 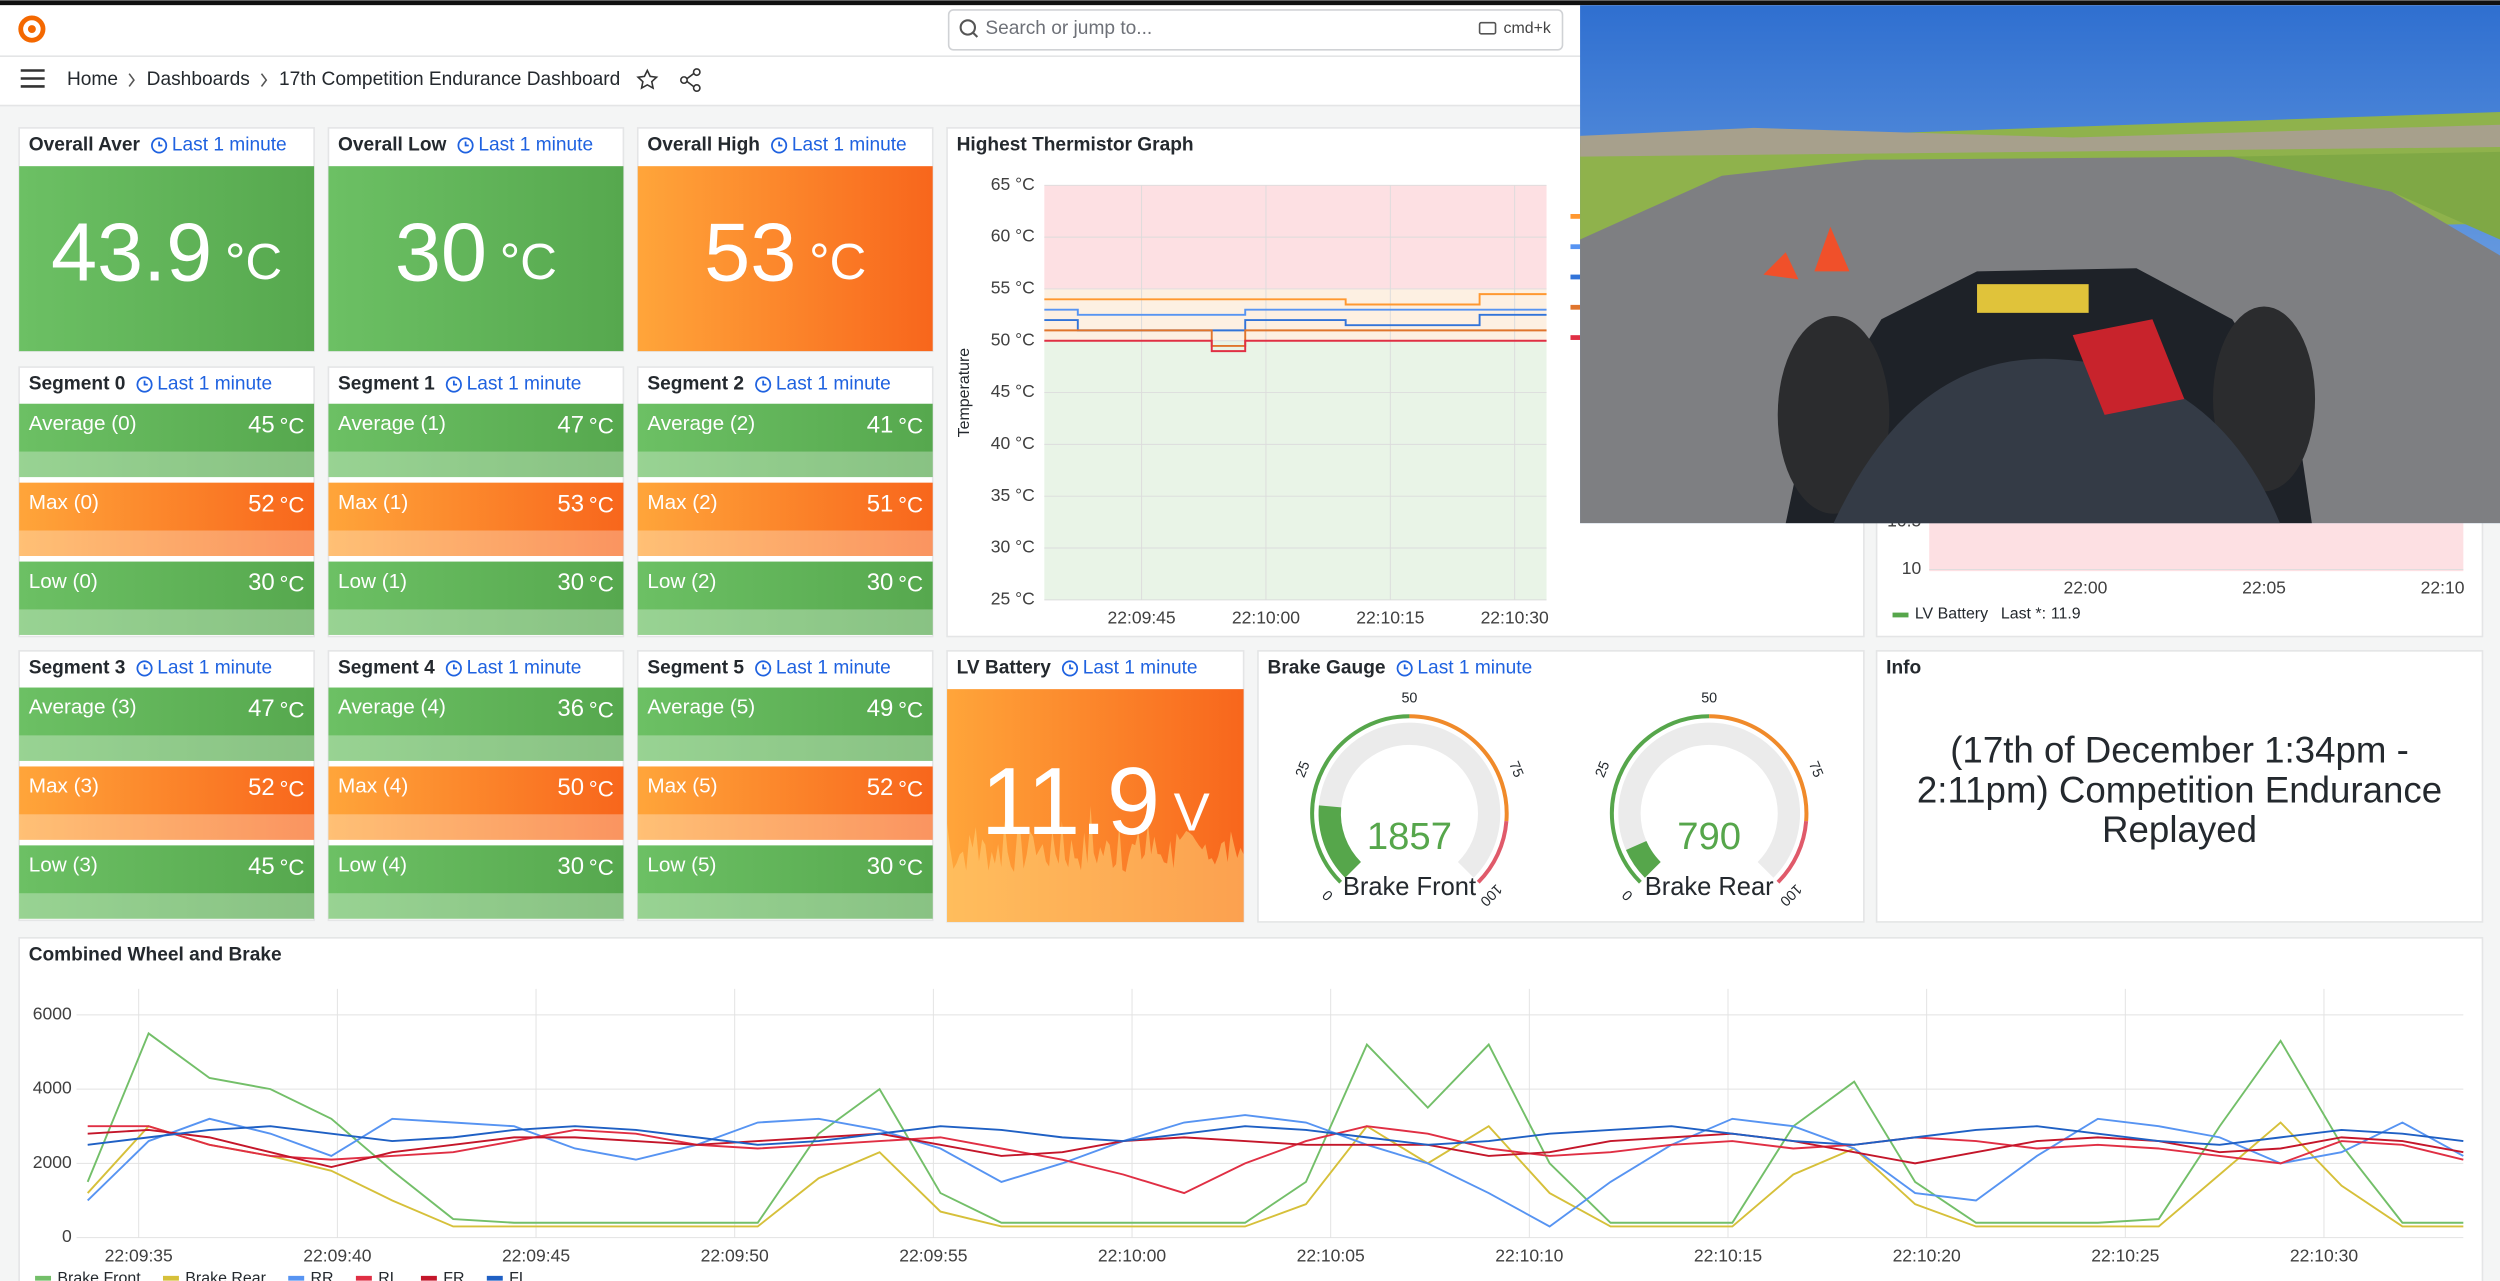 What do you see at coordinates (1013, 547) in the screenshot?
I see `y-tick-label: 30 °C` at bounding box center [1013, 547].